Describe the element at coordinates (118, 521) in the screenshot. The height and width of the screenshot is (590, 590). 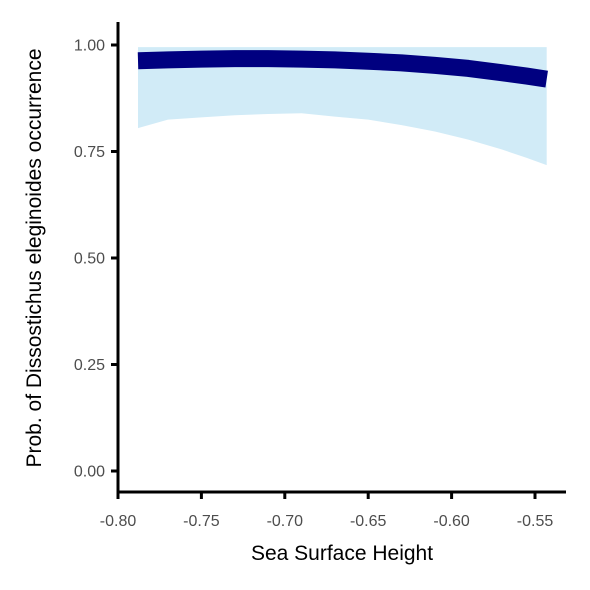
I see `x-tick-label: -0.80` at that location.